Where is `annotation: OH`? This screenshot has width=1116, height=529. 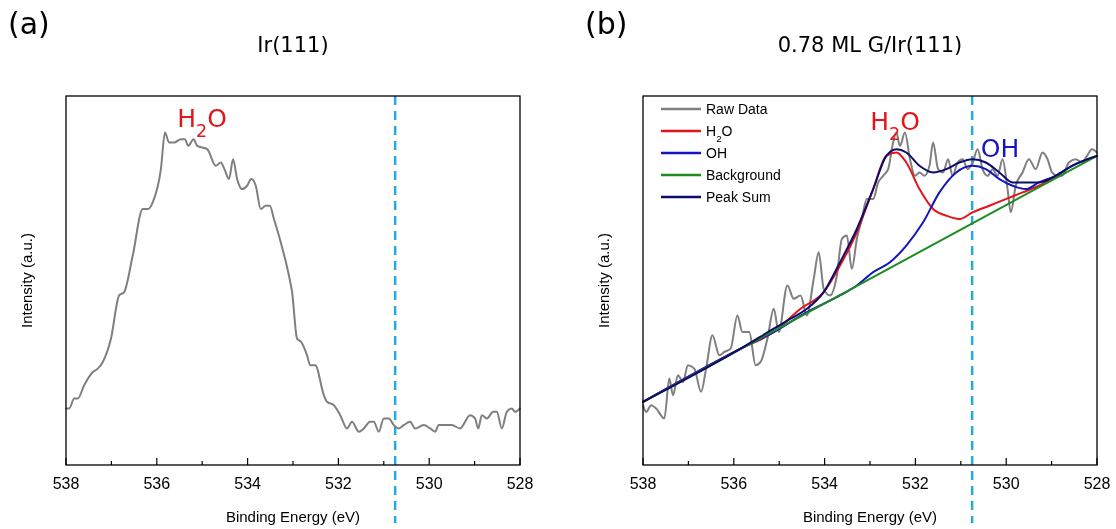 annotation: OH is located at coordinates (1000, 148).